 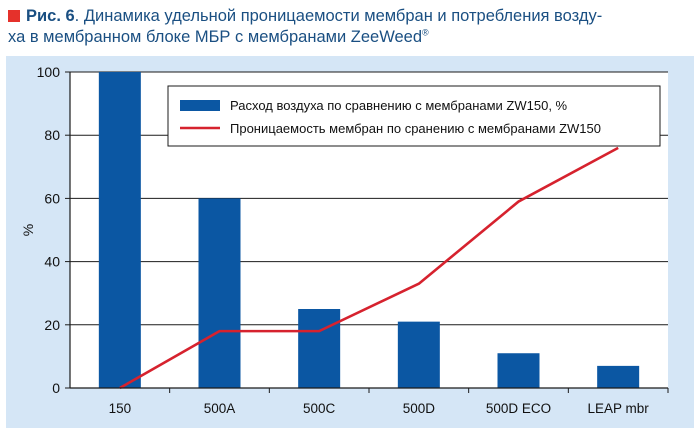 I want to click on x-tick-label-2: 500C, so click(x=319, y=408).